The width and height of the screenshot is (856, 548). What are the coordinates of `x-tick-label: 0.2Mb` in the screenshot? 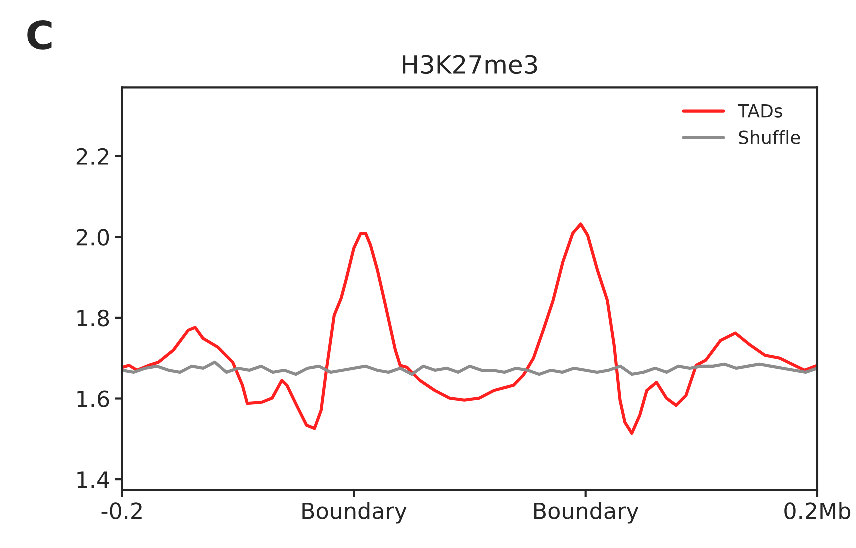 It's located at (817, 511).